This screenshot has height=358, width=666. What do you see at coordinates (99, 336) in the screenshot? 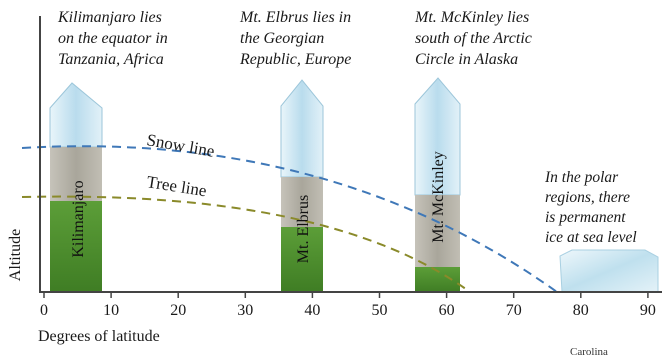
I see `x-axis-label: Degrees of latitude` at bounding box center [99, 336].